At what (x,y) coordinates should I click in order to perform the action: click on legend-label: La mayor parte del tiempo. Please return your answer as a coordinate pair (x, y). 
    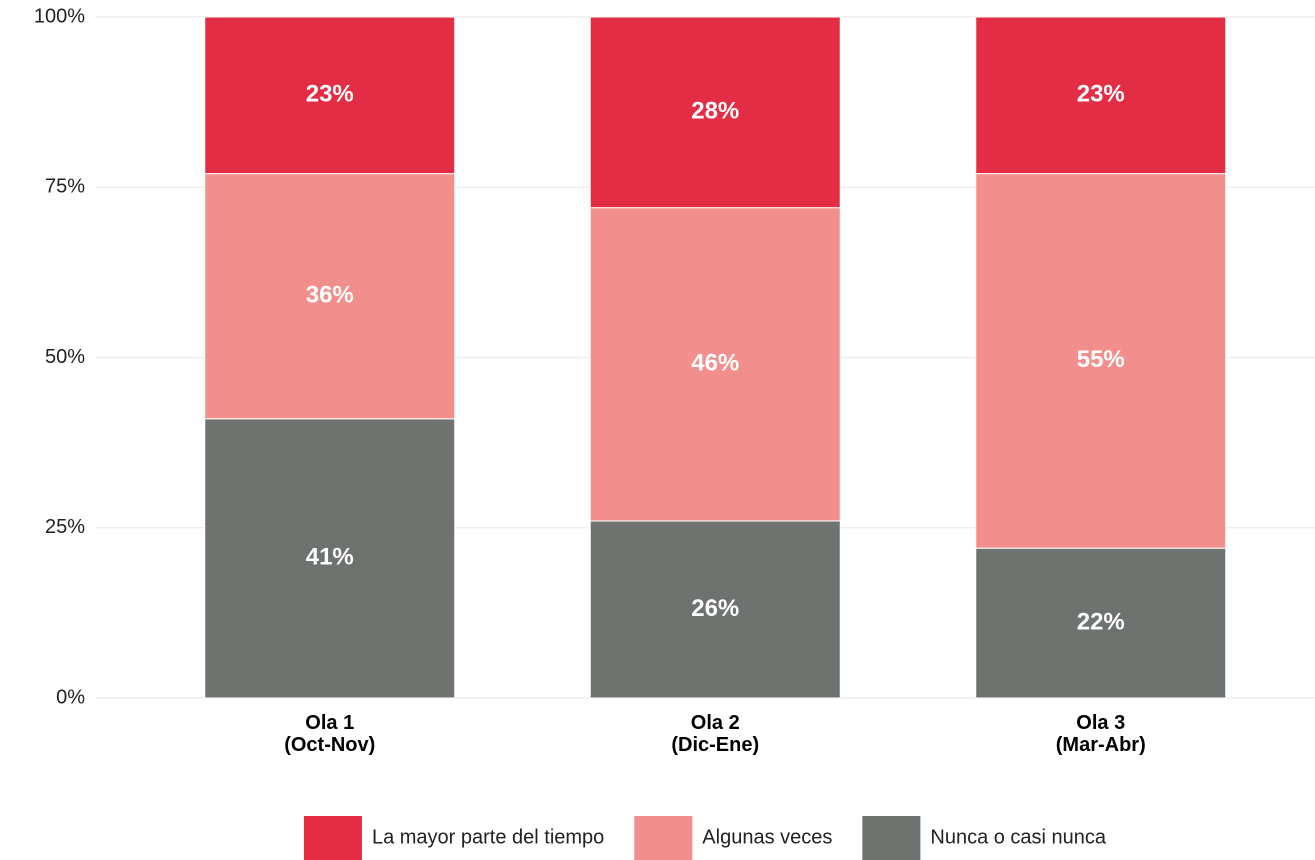
    Looking at the image, I should click on (488, 837).